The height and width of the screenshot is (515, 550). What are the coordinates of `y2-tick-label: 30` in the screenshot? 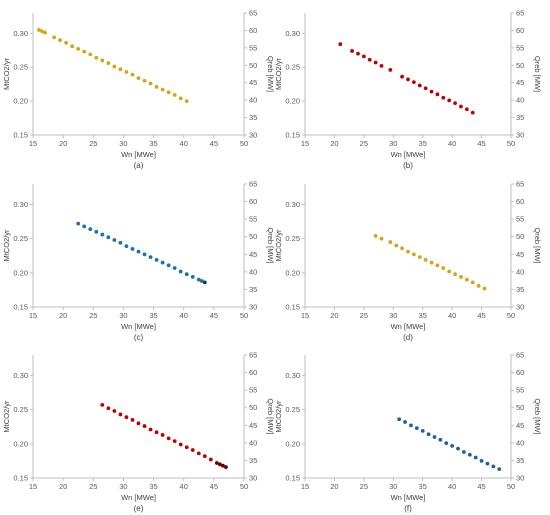 It's located at (520, 135).